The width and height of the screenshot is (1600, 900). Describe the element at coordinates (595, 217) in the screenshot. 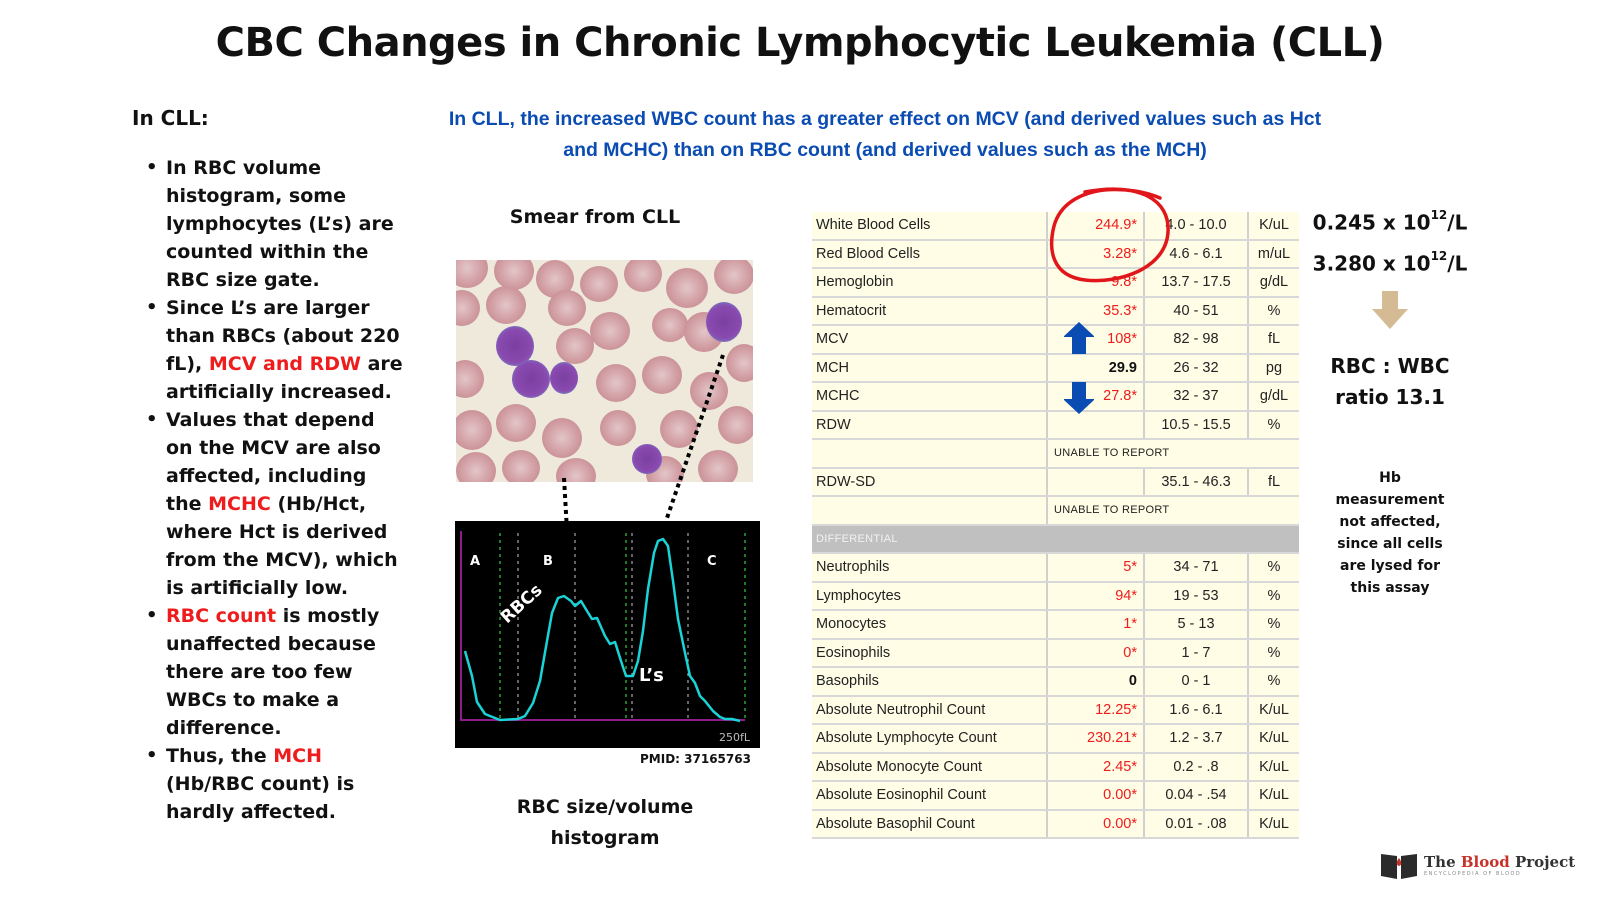

I see `smear-label: Smear from CLL` at that location.